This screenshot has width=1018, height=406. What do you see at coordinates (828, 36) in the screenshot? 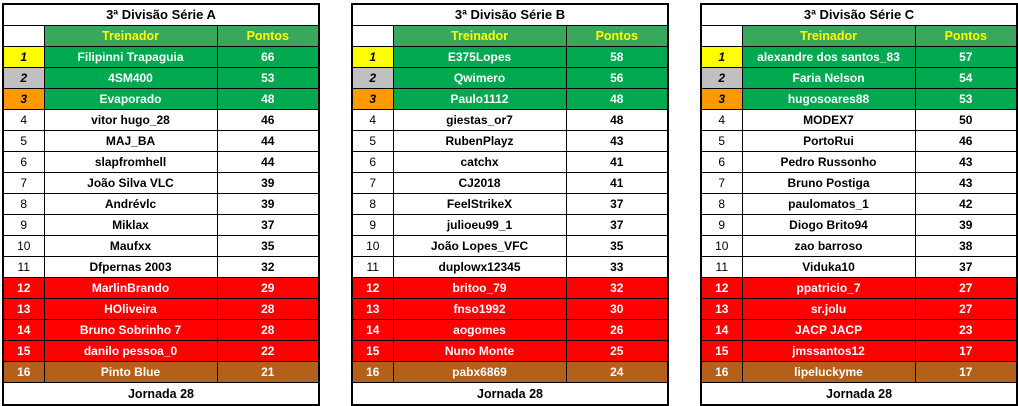
I see `col-header-treinador: Treinador` at bounding box center [828, 36].